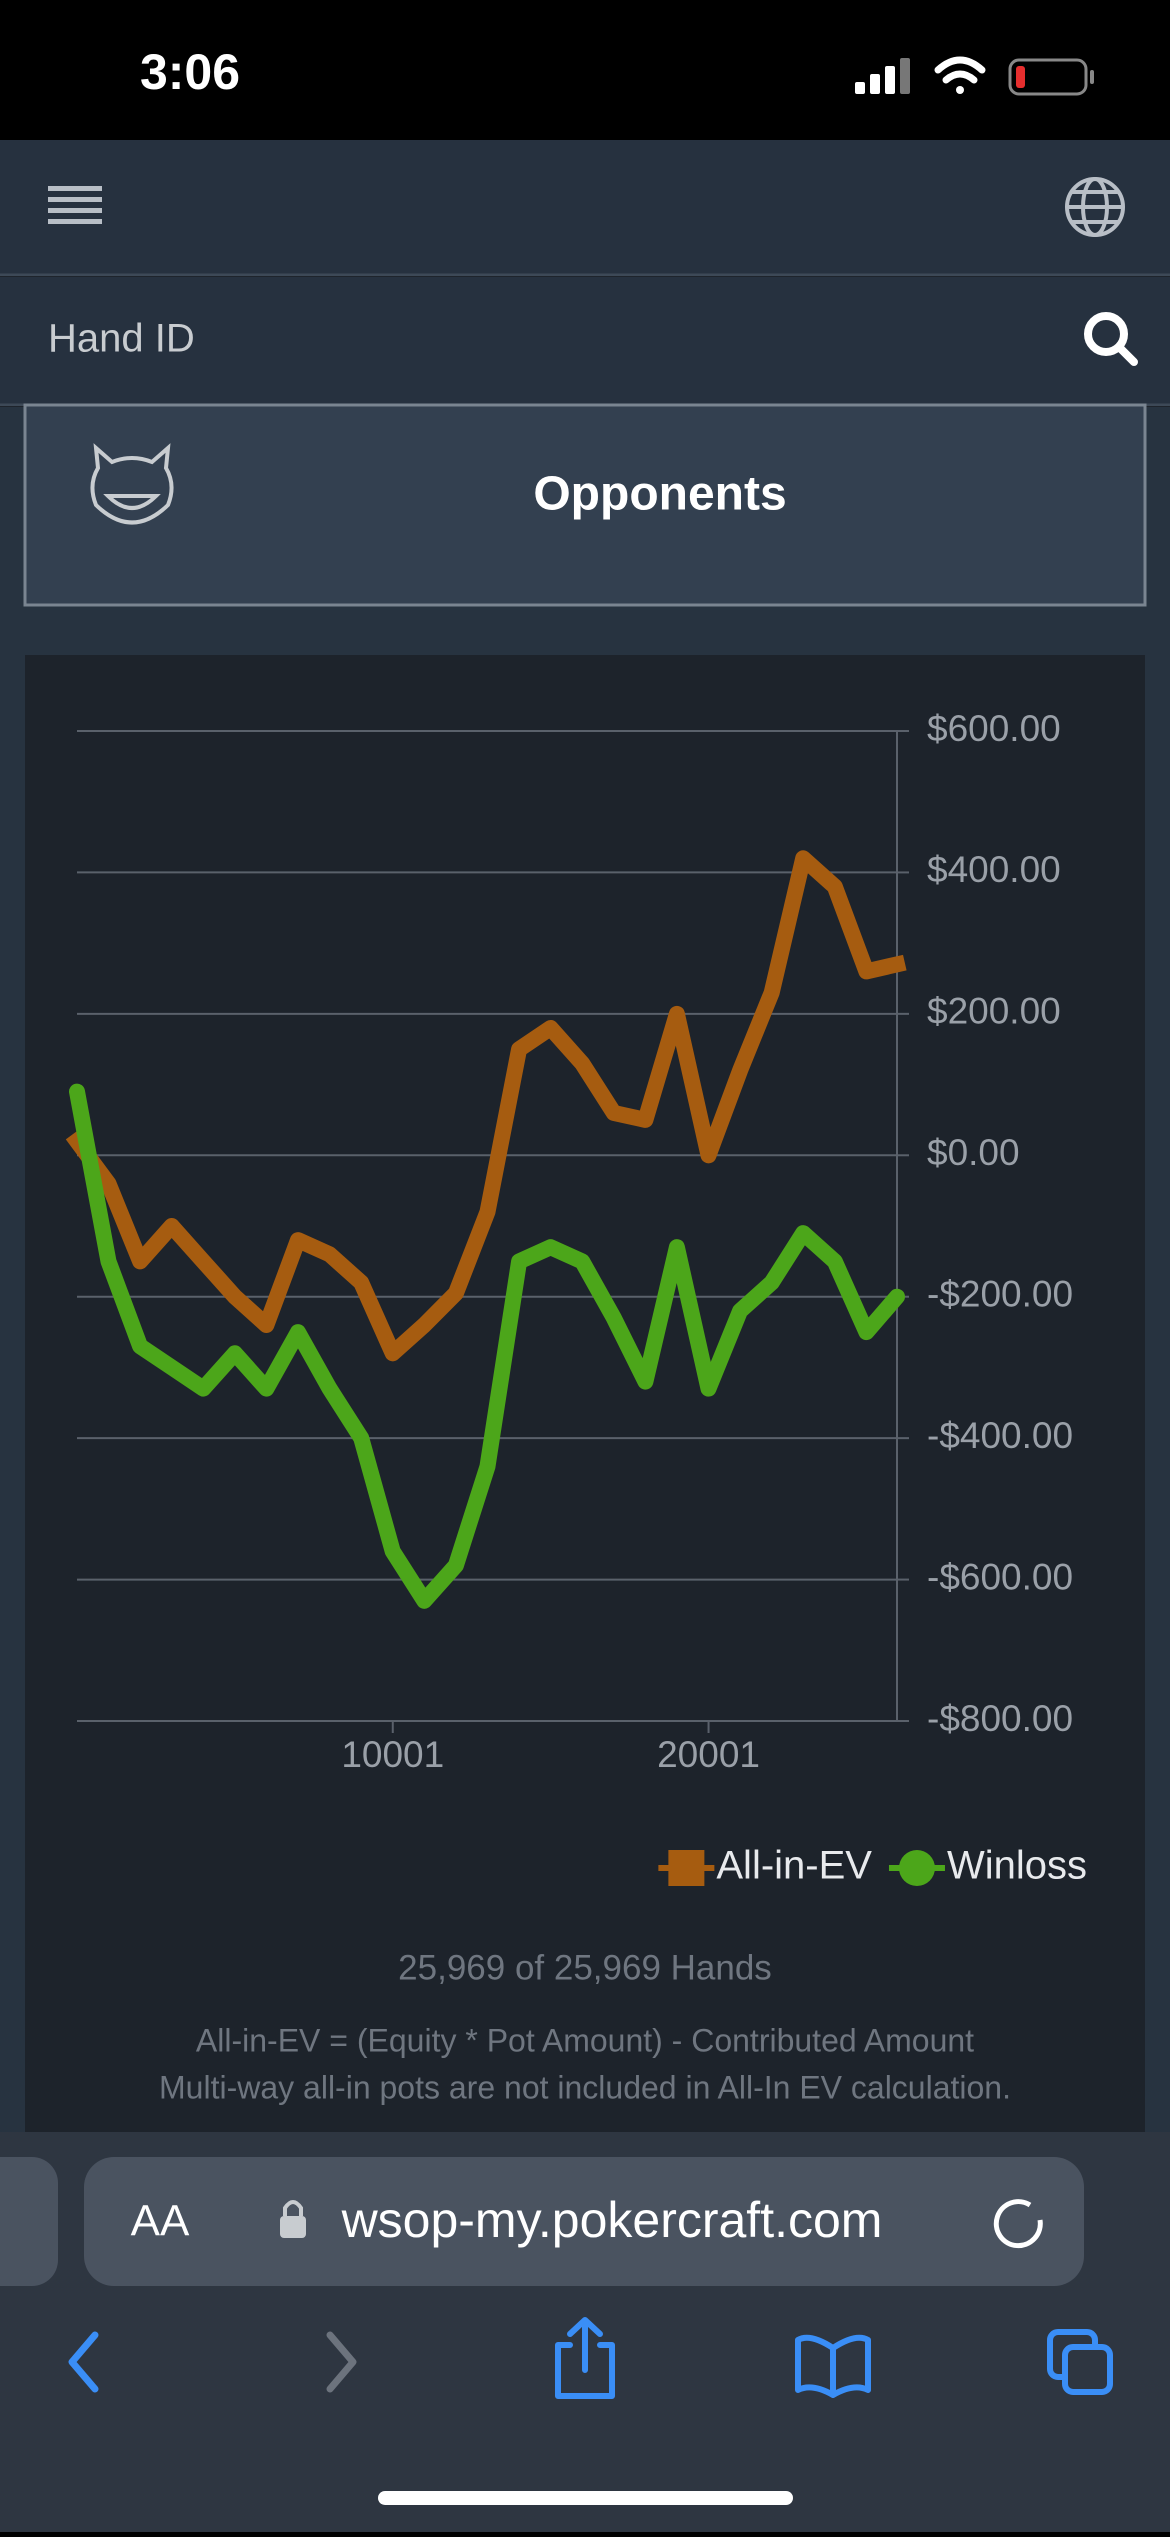 The image size is (1170, 2537). Describe the element at coordinates (132, 484) in the screenshot. I see `opponents-icon` at that location.